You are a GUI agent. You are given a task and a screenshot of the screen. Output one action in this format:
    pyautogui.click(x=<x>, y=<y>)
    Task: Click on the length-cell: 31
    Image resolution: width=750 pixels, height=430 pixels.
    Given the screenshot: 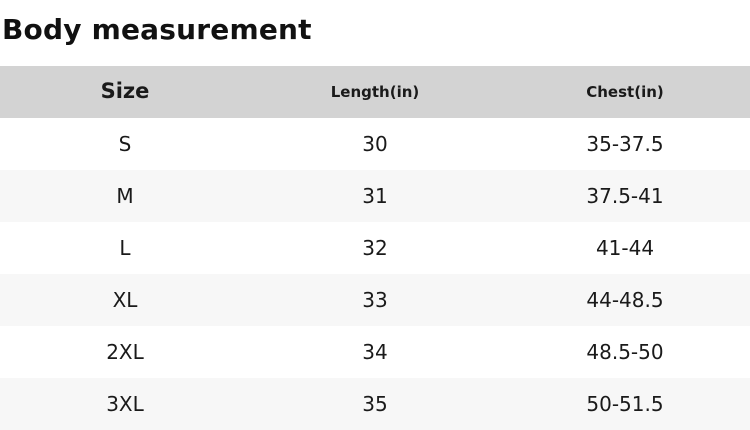 What is the action you would take?
    pyautogui.click(x=375, y=196)
    